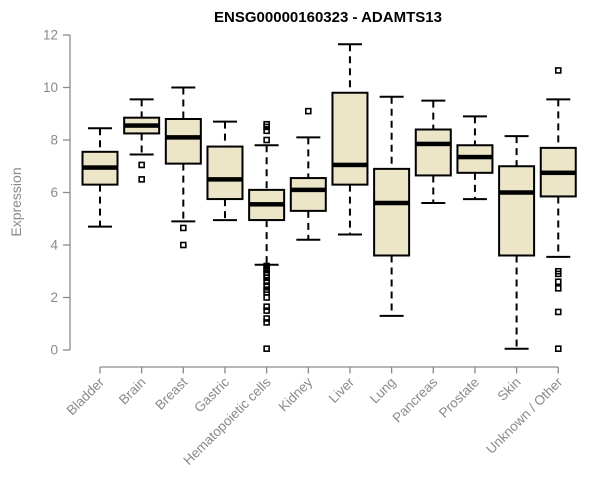  I want to click on box-liver, so click(350, 139).